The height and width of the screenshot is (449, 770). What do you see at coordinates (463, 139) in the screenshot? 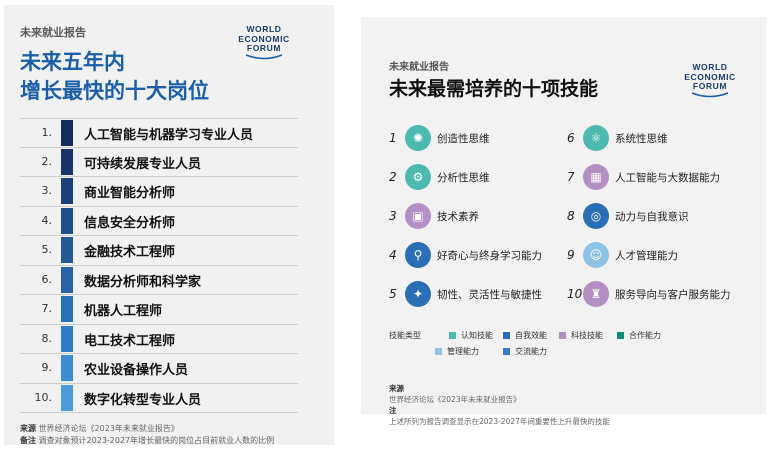
I see `skill-name: 创造性思维` at bounding box center [463, 139].